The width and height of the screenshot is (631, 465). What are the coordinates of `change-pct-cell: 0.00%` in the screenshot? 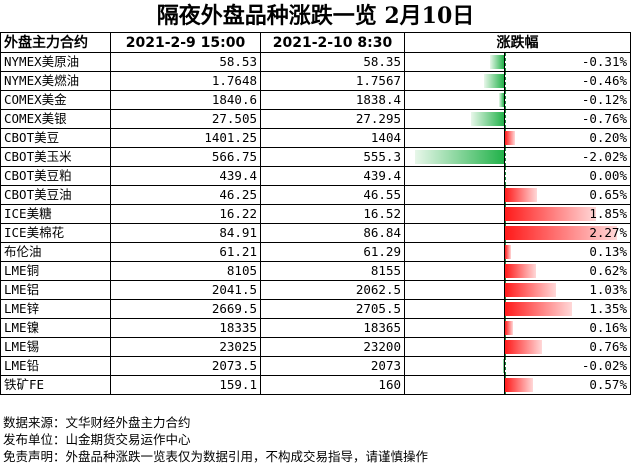 It's located at (567, 176).